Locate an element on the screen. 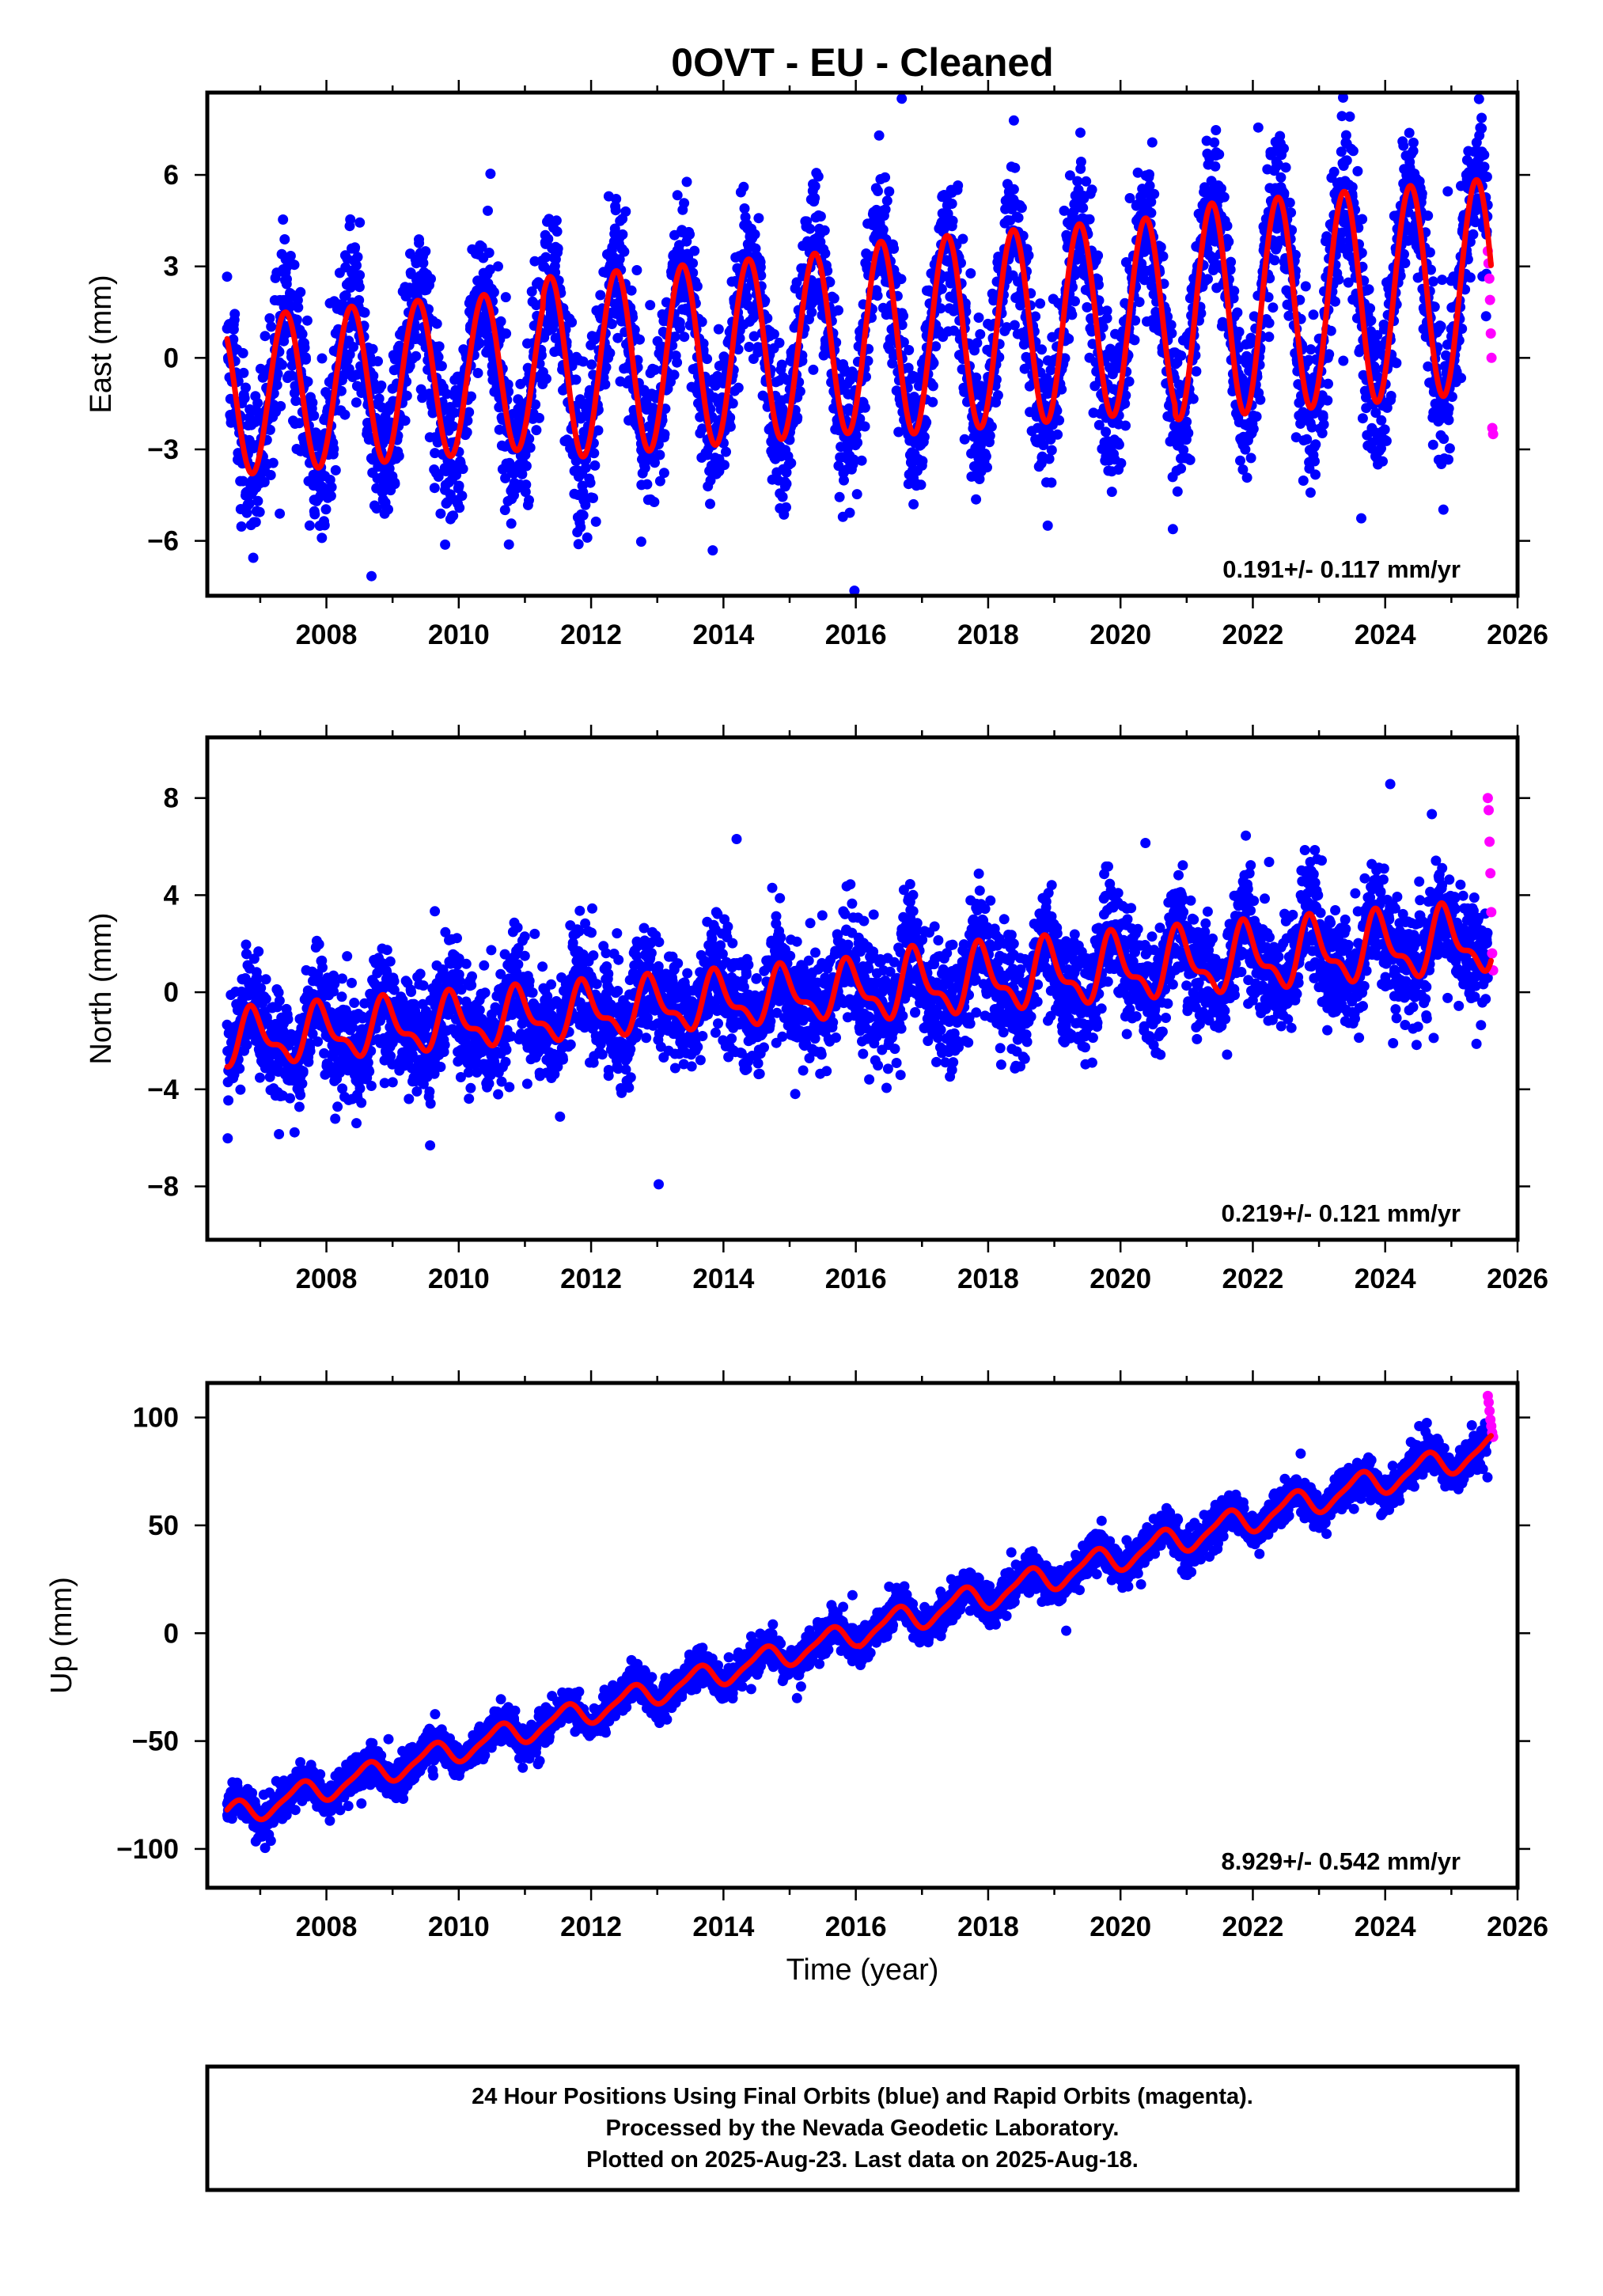 The image size is (1603, 2296). x-tick-label: 2012 is located at coordinates (591, 634).